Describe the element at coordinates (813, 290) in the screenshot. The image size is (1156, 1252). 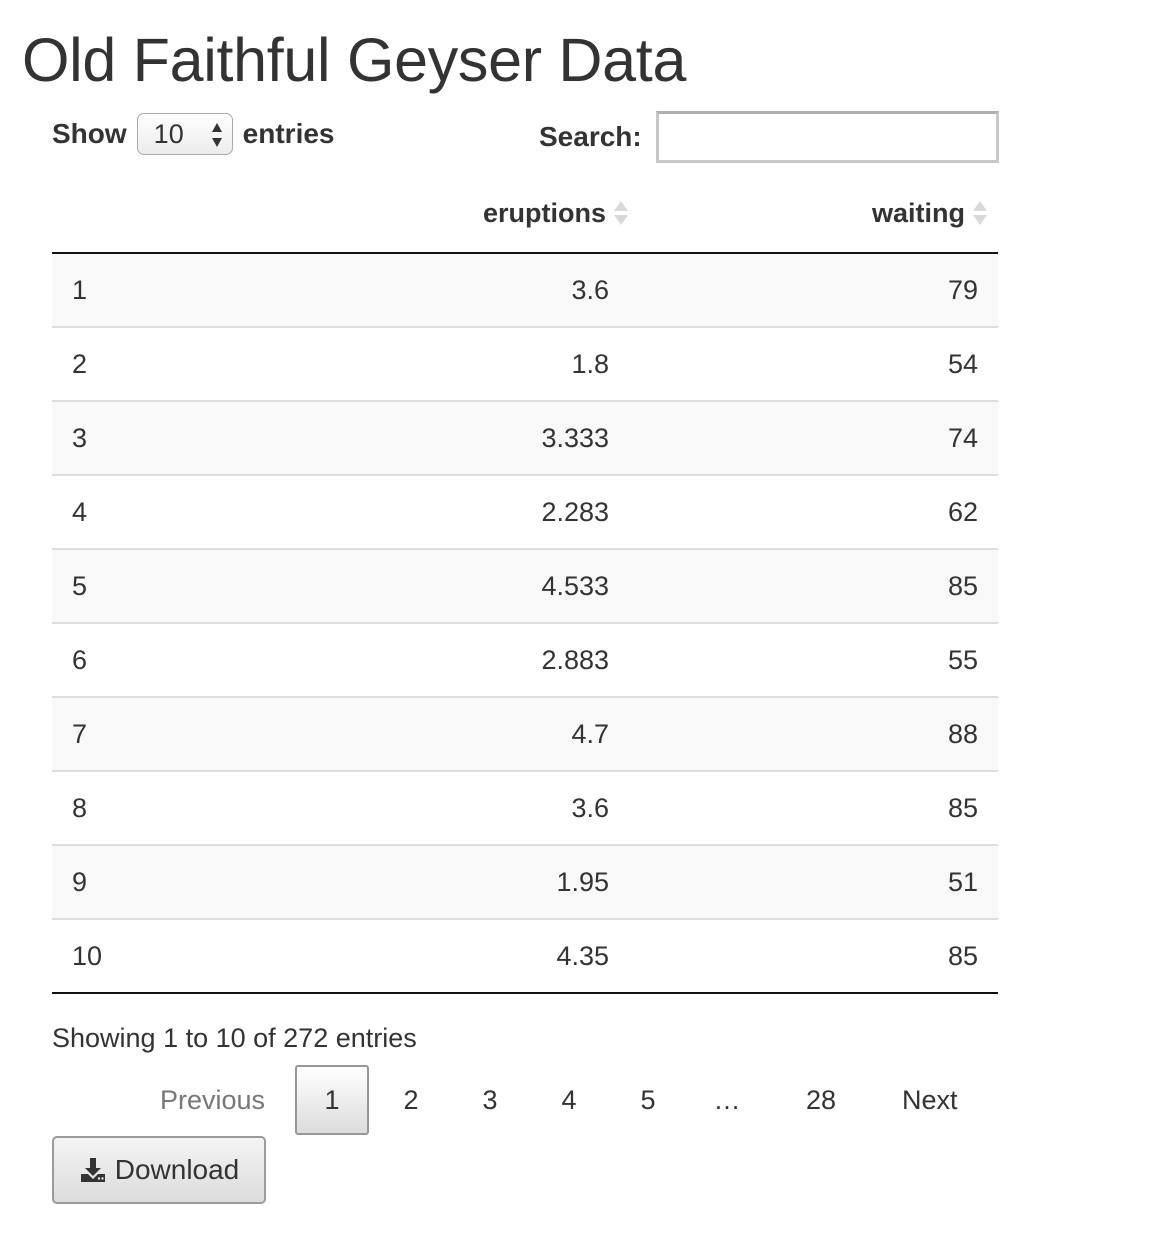
I see `cell-waiting: 79` at that location.